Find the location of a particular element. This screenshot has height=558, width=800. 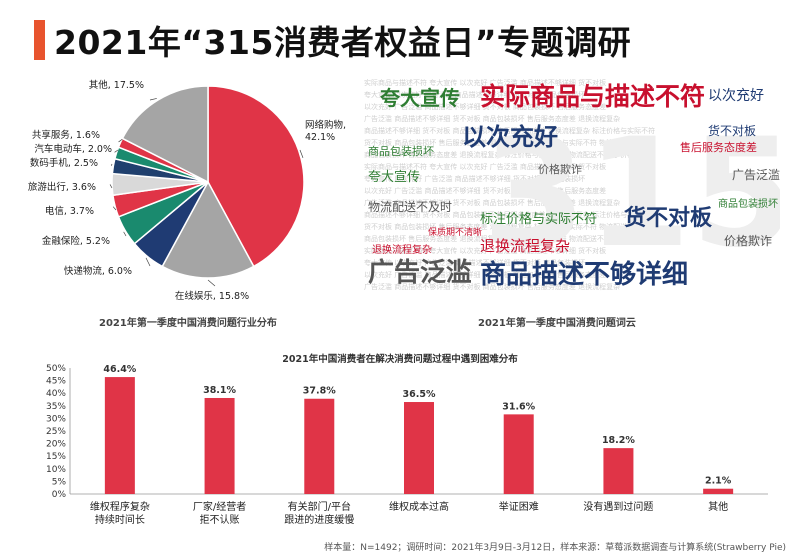

word-cloud-word-17: 价格欺诈 is located at coordinates (748, 240).